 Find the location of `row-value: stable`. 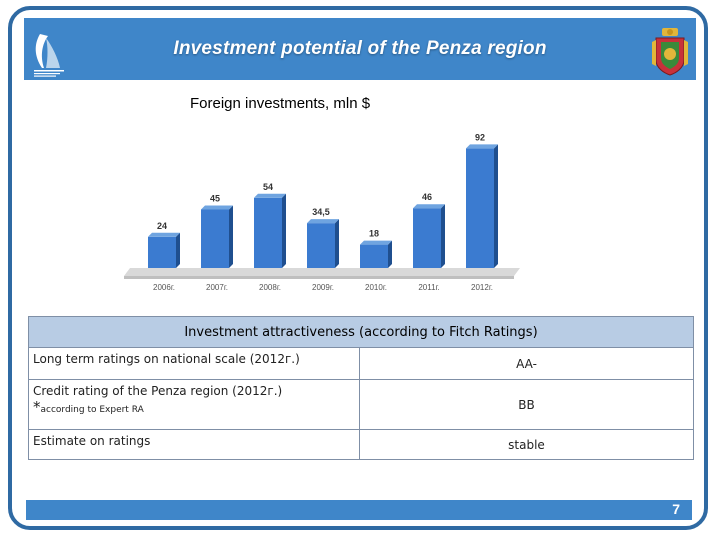

row-value: stable is located at coordinates (526, 444).